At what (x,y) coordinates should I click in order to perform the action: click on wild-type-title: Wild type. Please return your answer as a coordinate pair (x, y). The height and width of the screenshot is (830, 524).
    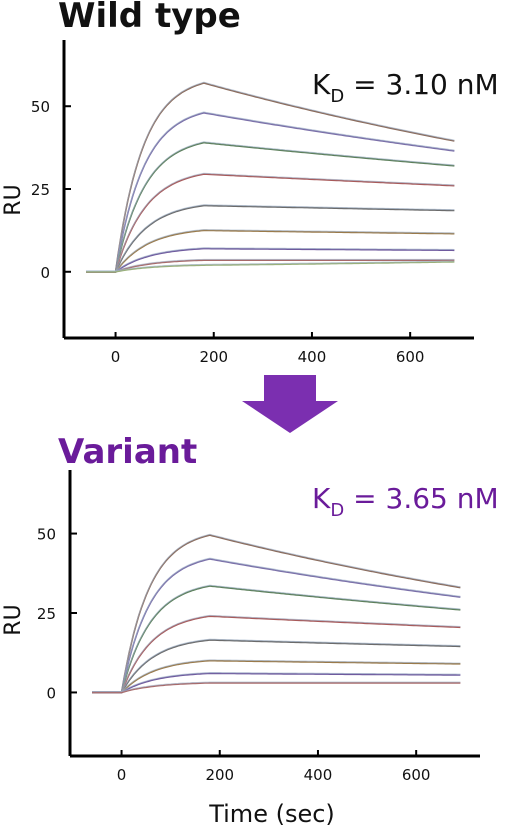
    Looking at the image, I should click on (149, 18).